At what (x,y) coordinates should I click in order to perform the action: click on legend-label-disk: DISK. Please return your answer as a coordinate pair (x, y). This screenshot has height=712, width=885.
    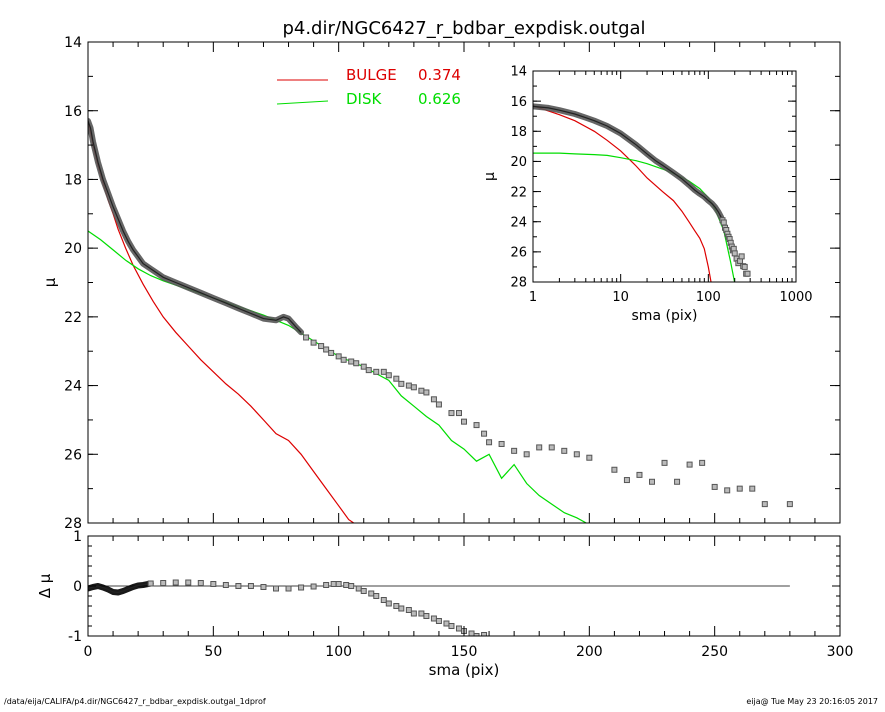
    Looking at the image, I should click on (364, 99).